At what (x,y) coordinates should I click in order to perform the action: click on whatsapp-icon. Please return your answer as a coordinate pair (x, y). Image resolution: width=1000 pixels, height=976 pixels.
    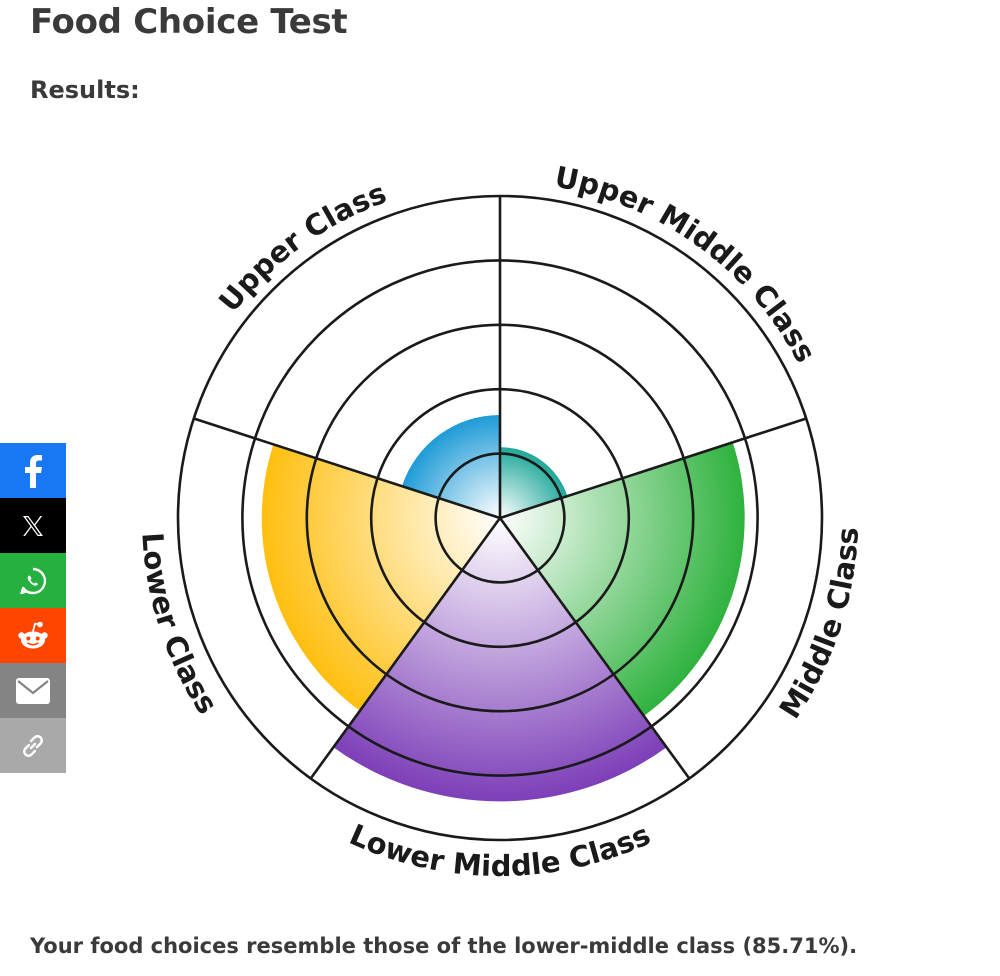
    Looking at the image, I should click on (33, 580).